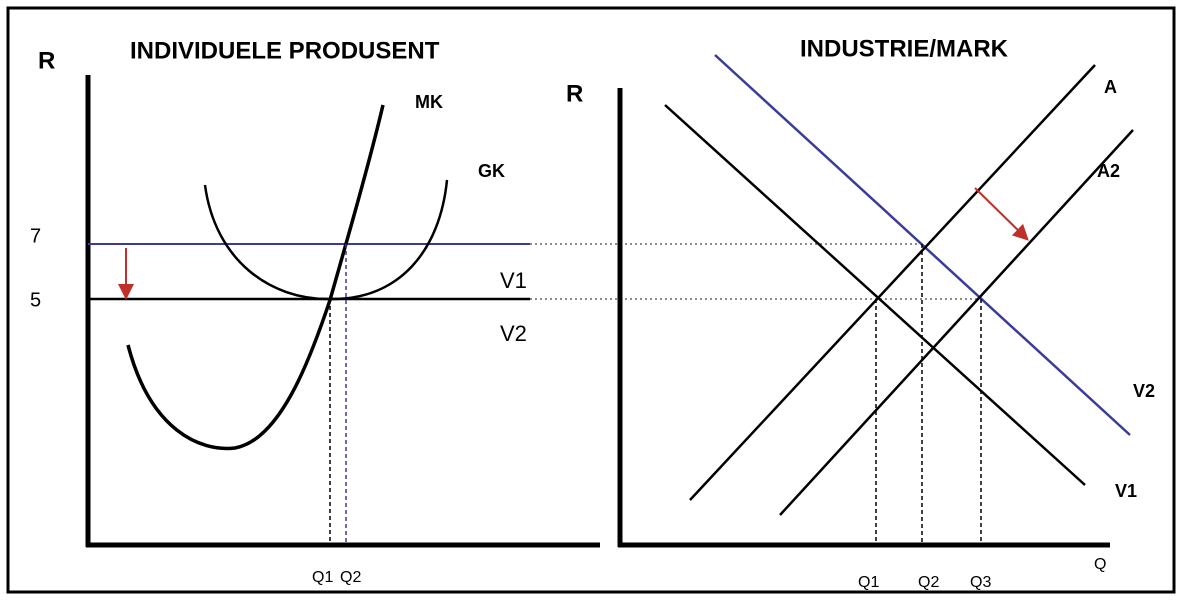  I want to click on revenue-label: V1, so click(513, 280).